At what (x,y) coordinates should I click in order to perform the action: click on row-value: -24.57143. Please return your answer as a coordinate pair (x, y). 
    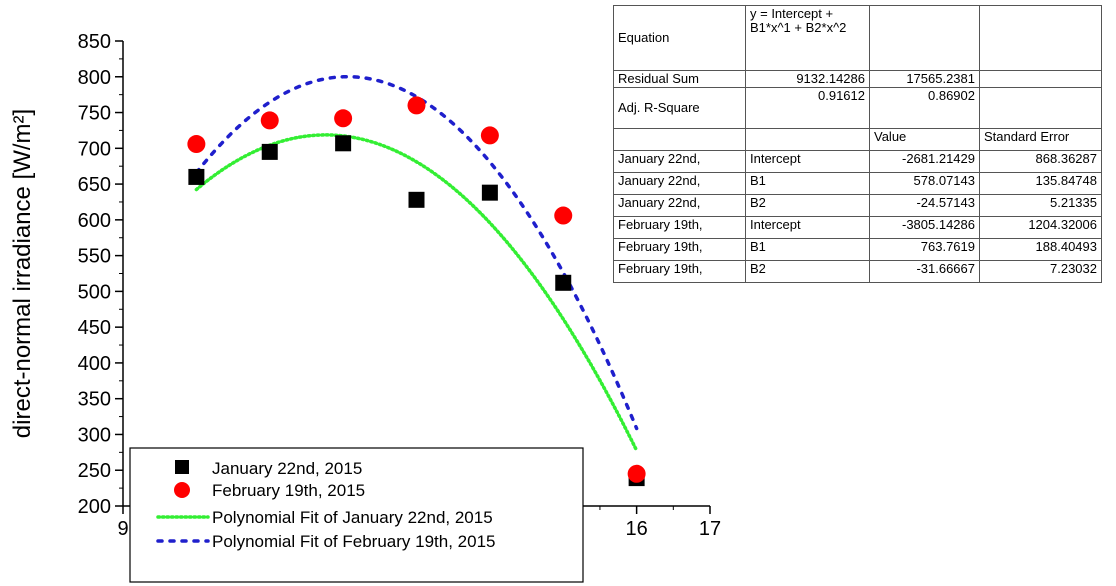
    Looking at the image, I should click on (925, 206).